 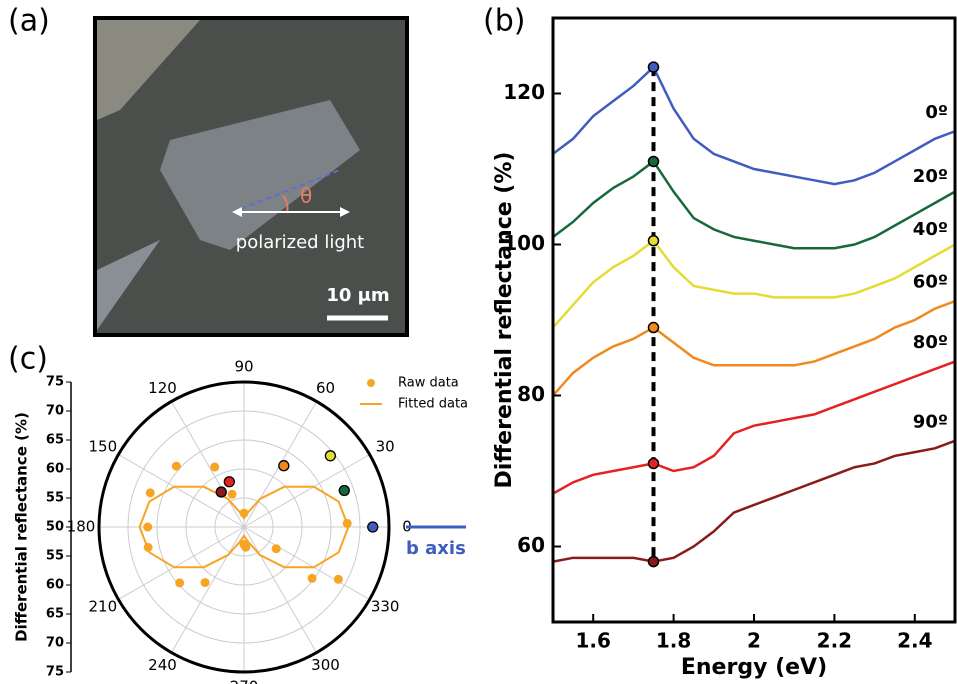 What do you see at coordinates (385, 447) in the screenshot?
I see `theta-tick-label: 30` at bounding box center [385, 447].